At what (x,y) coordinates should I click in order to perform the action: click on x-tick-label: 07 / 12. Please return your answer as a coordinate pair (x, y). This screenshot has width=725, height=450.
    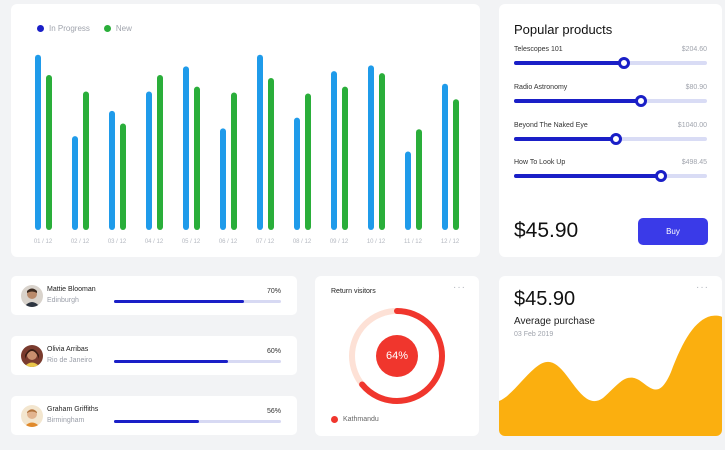
    Looking at the image, I should click on (265, 242).